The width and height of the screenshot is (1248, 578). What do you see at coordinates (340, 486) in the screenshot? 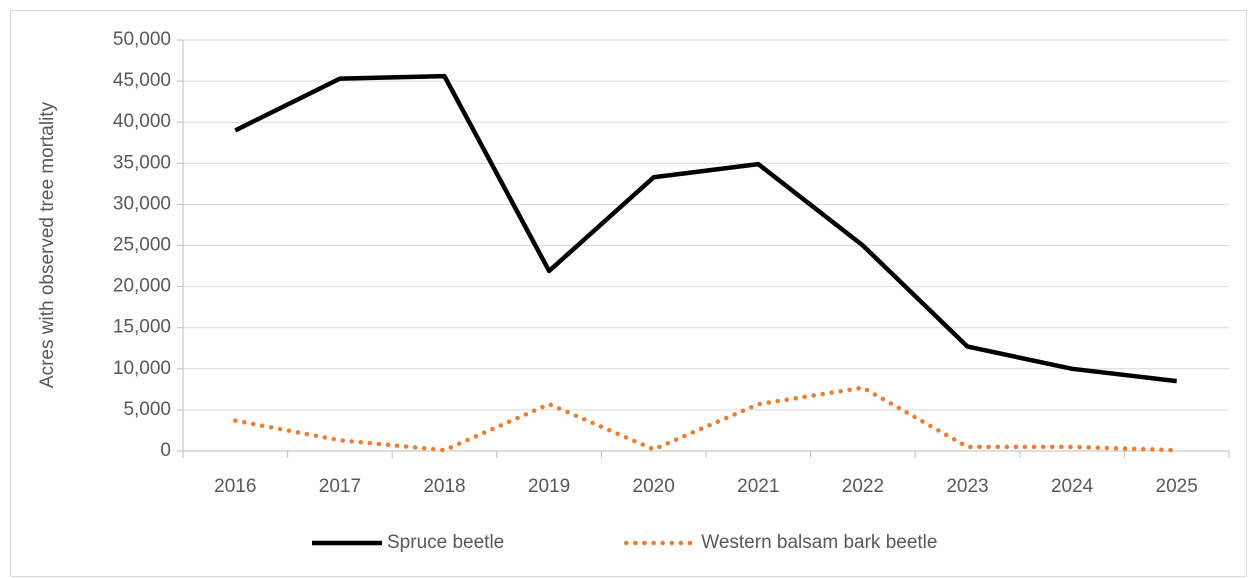
I see `x-tick-label: 2017` at bounding box center [340, 486].